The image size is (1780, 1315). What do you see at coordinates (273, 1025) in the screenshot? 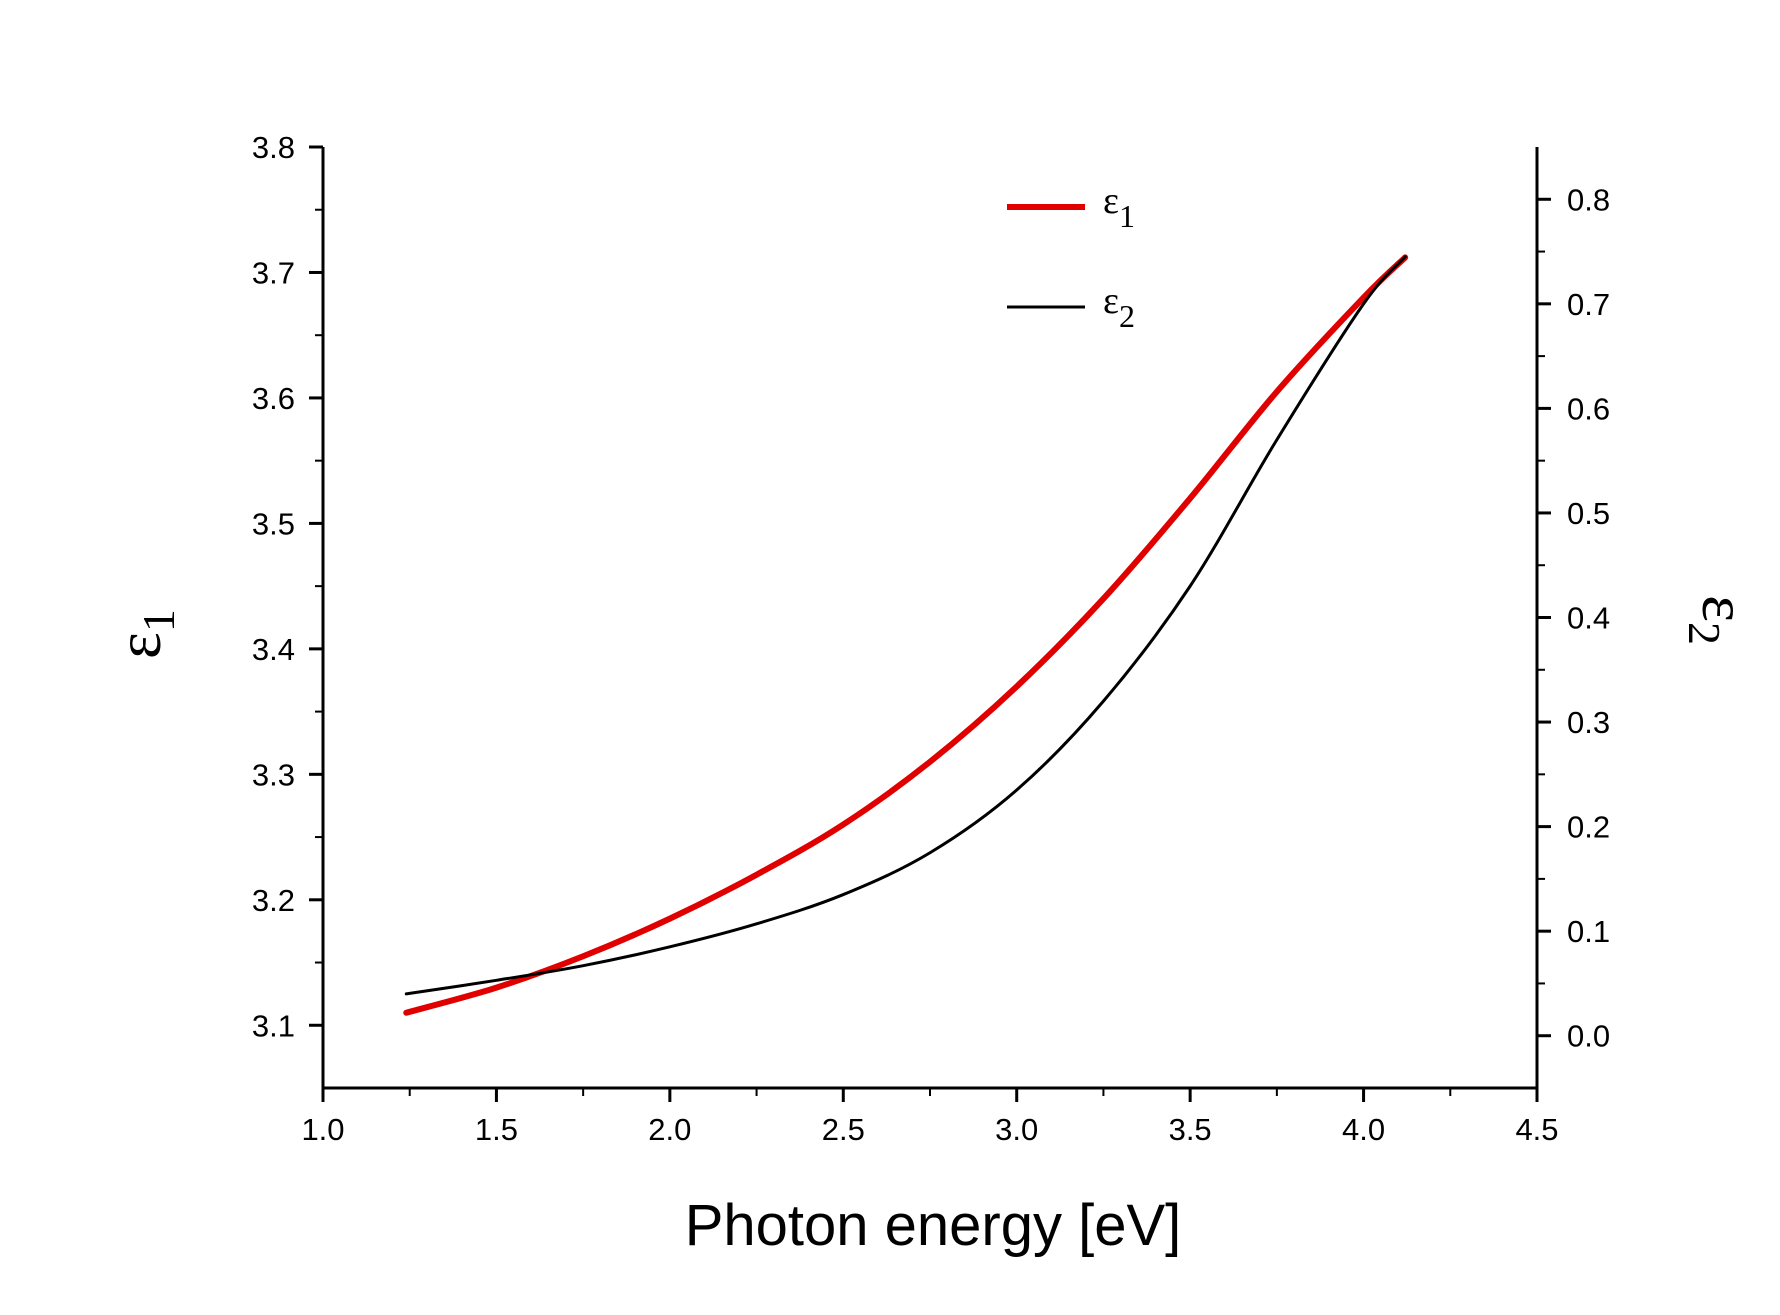
I see `y-left-tick-label: 3.1` at bounding box center [273, 1025].